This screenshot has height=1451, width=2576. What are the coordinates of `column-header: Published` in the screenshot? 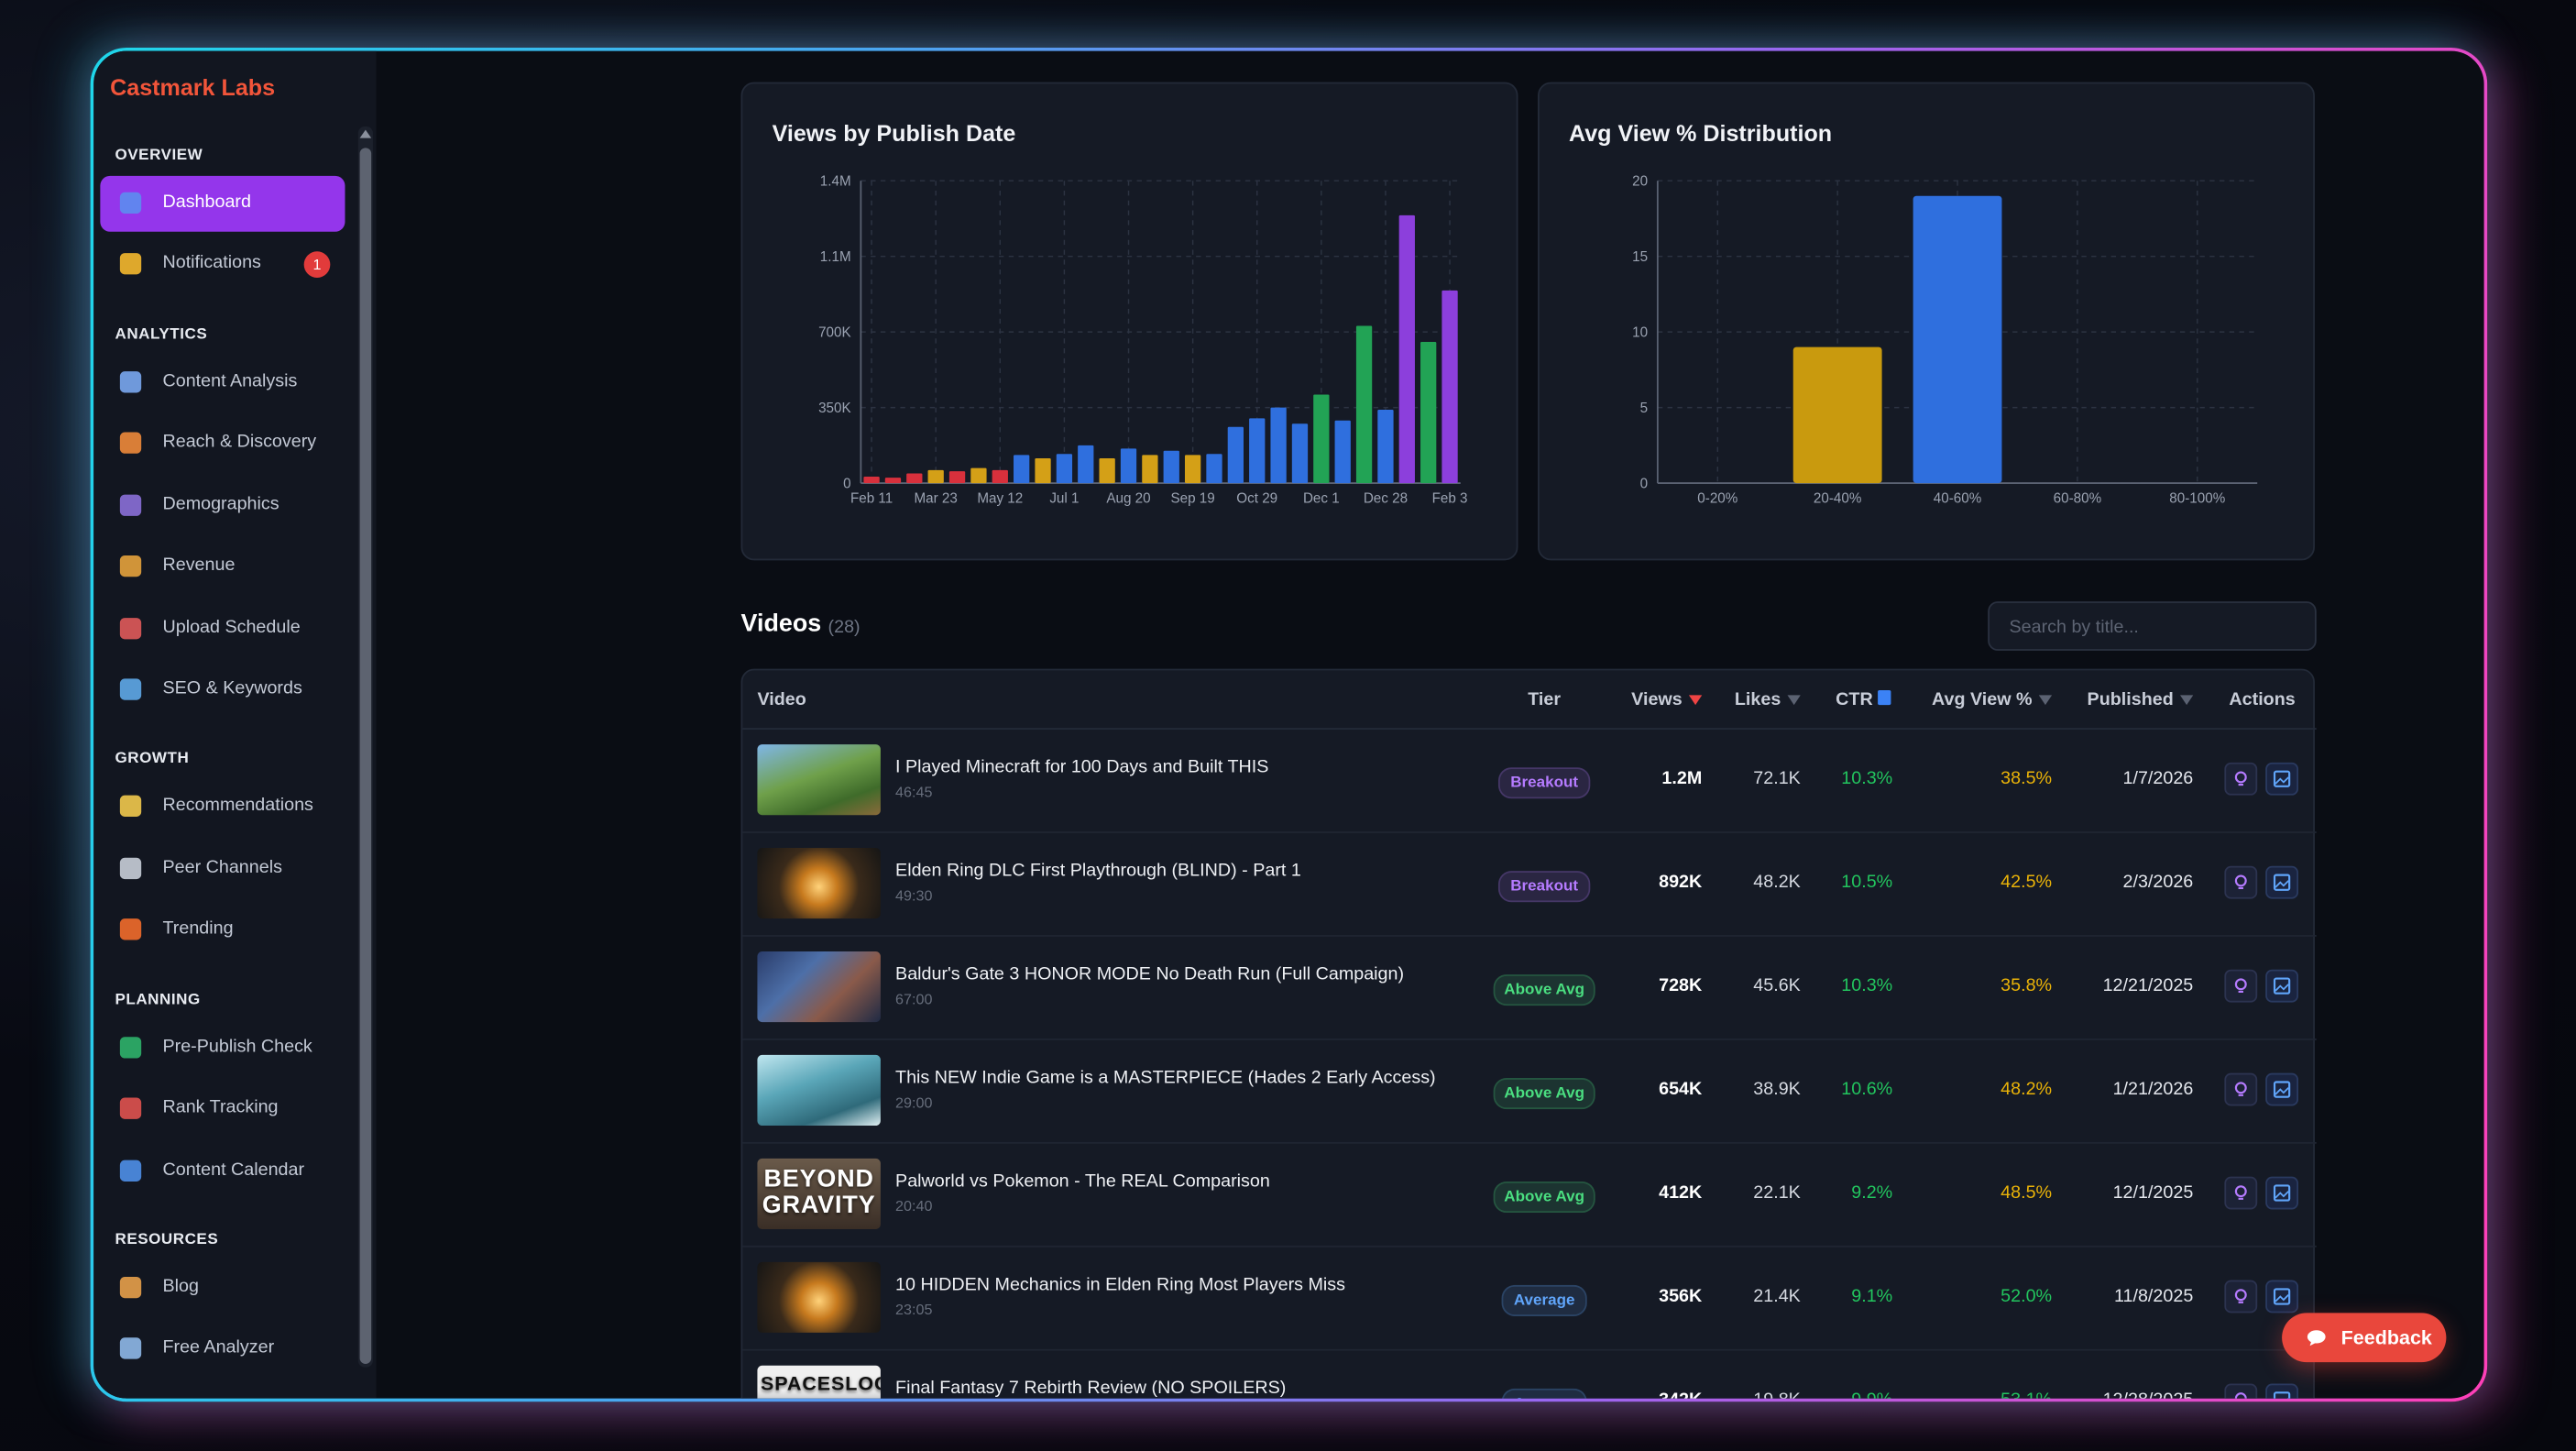 It's located at (2130, 699).